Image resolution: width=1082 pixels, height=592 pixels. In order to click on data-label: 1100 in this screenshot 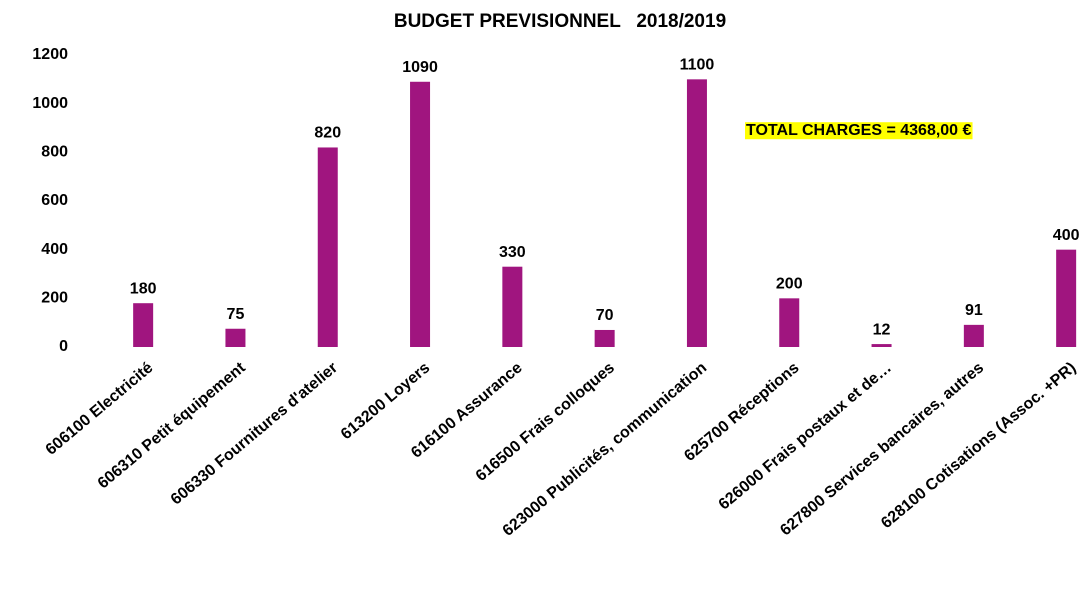, I will do `click(697, 65)`.